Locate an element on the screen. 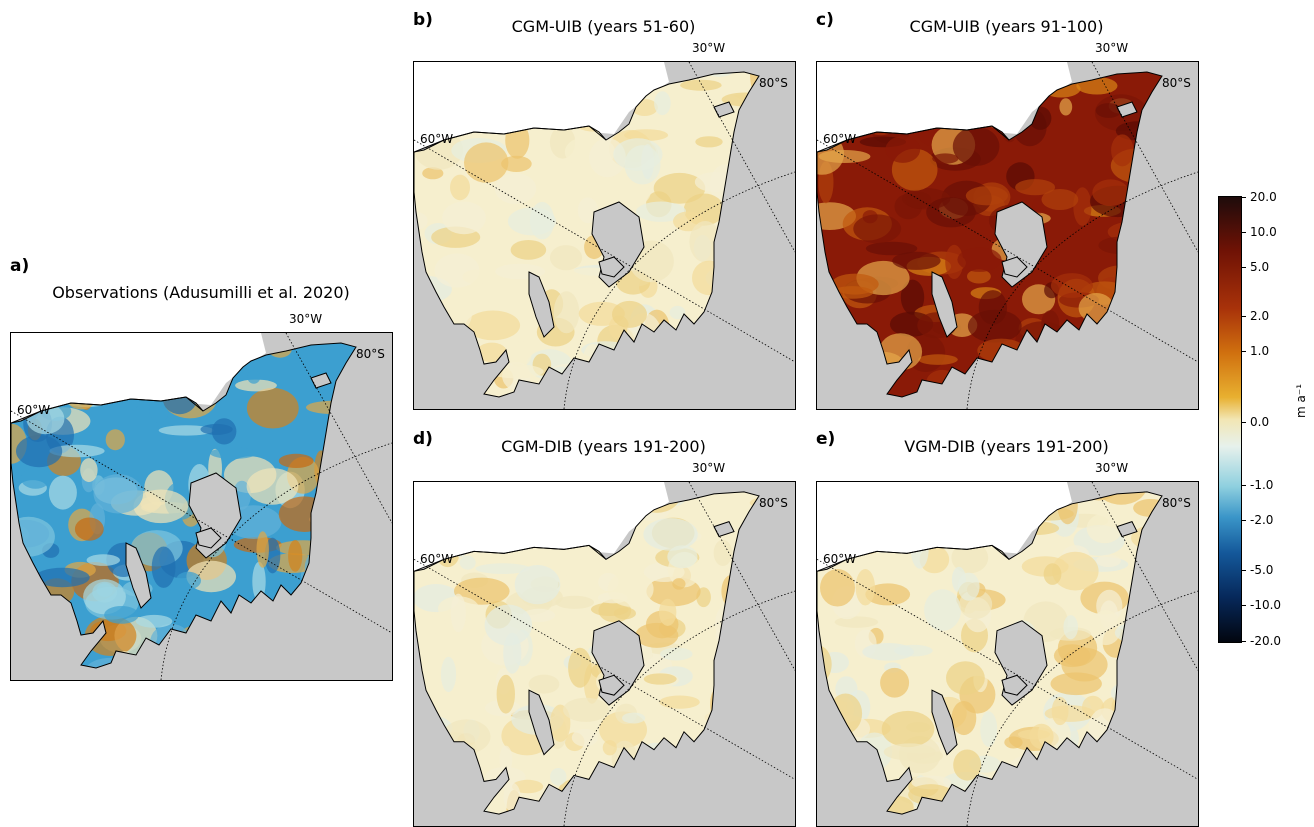  panel-b-lon-30w: 30°W is located at coordinates (709, 48).